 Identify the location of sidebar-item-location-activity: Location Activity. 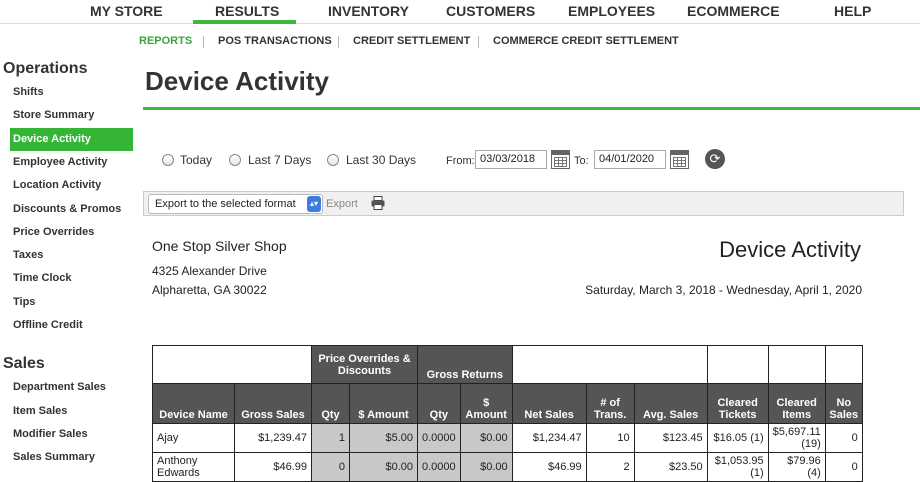
(57, 185).